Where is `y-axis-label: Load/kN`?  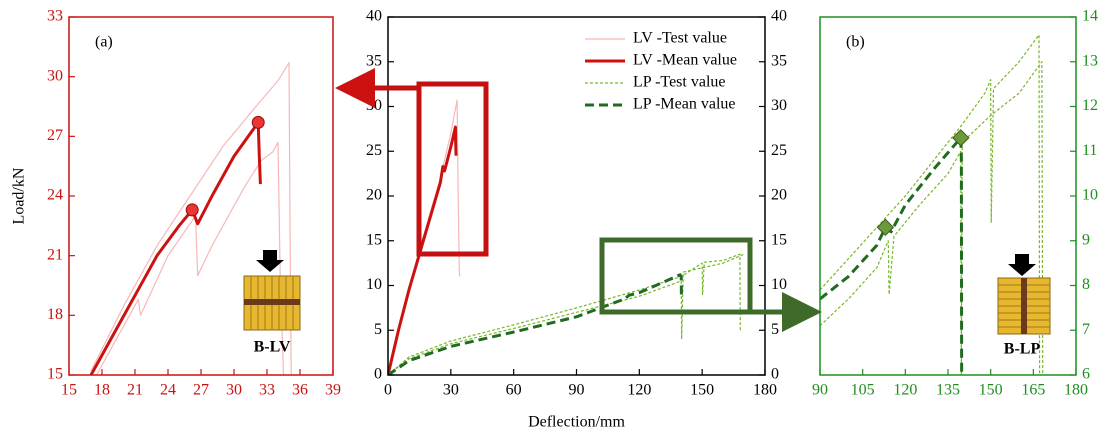 y-axis-label: Load/kN is located at coordinates (19, 195).